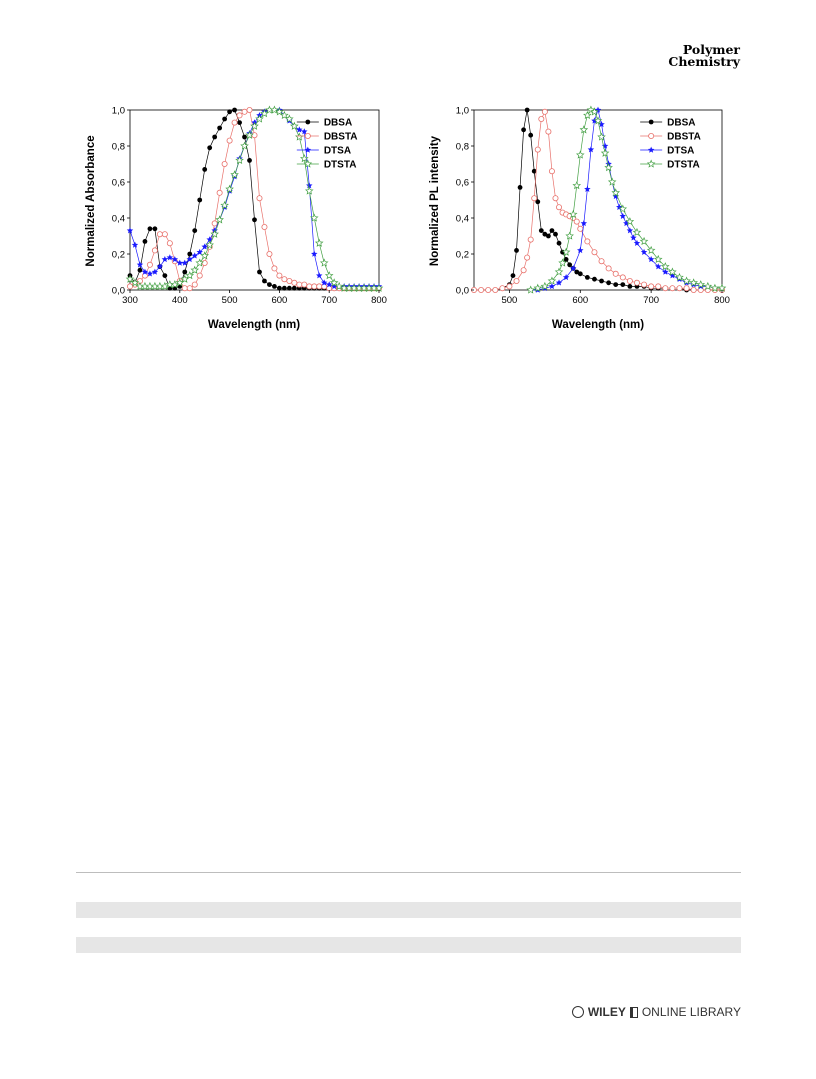 The height and width of the screenshot is (1079, 816). What do you see at coordinates (704, 61) in the screenshot?
I see `journal-name-line2: Chemistry` at bounding box center [704, 61].